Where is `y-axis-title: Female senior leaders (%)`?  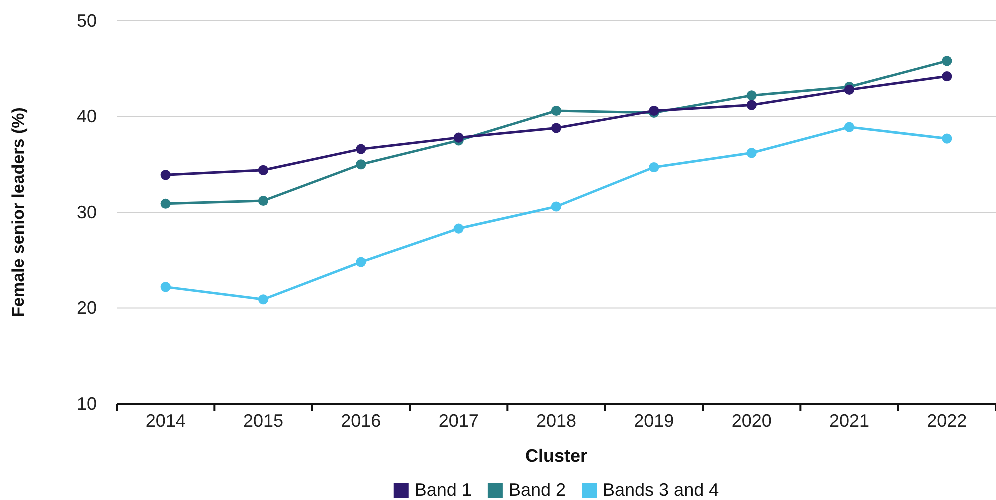
y-axis-title: Female senior leaders (%) is located at coordinates (18, 213).